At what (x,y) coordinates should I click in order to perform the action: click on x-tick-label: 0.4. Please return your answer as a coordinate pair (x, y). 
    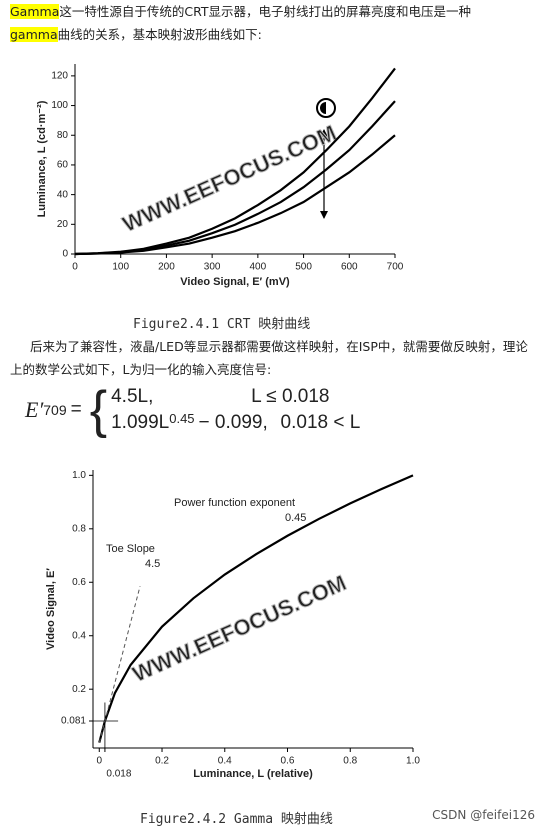
    Looking at the image, I should click on (225, 761).